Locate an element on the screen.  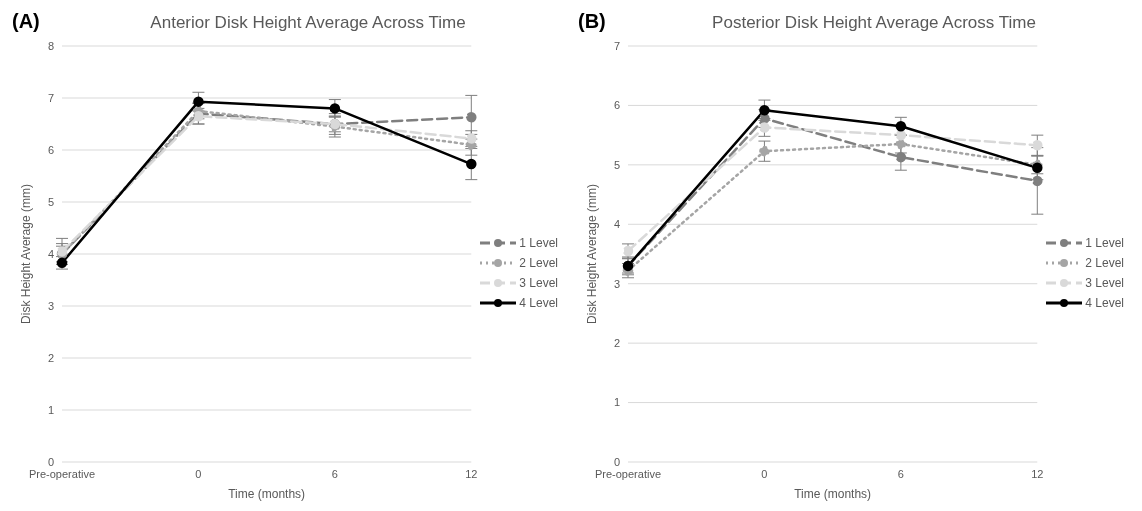
text: (A) is located at coordinates (26, 21).